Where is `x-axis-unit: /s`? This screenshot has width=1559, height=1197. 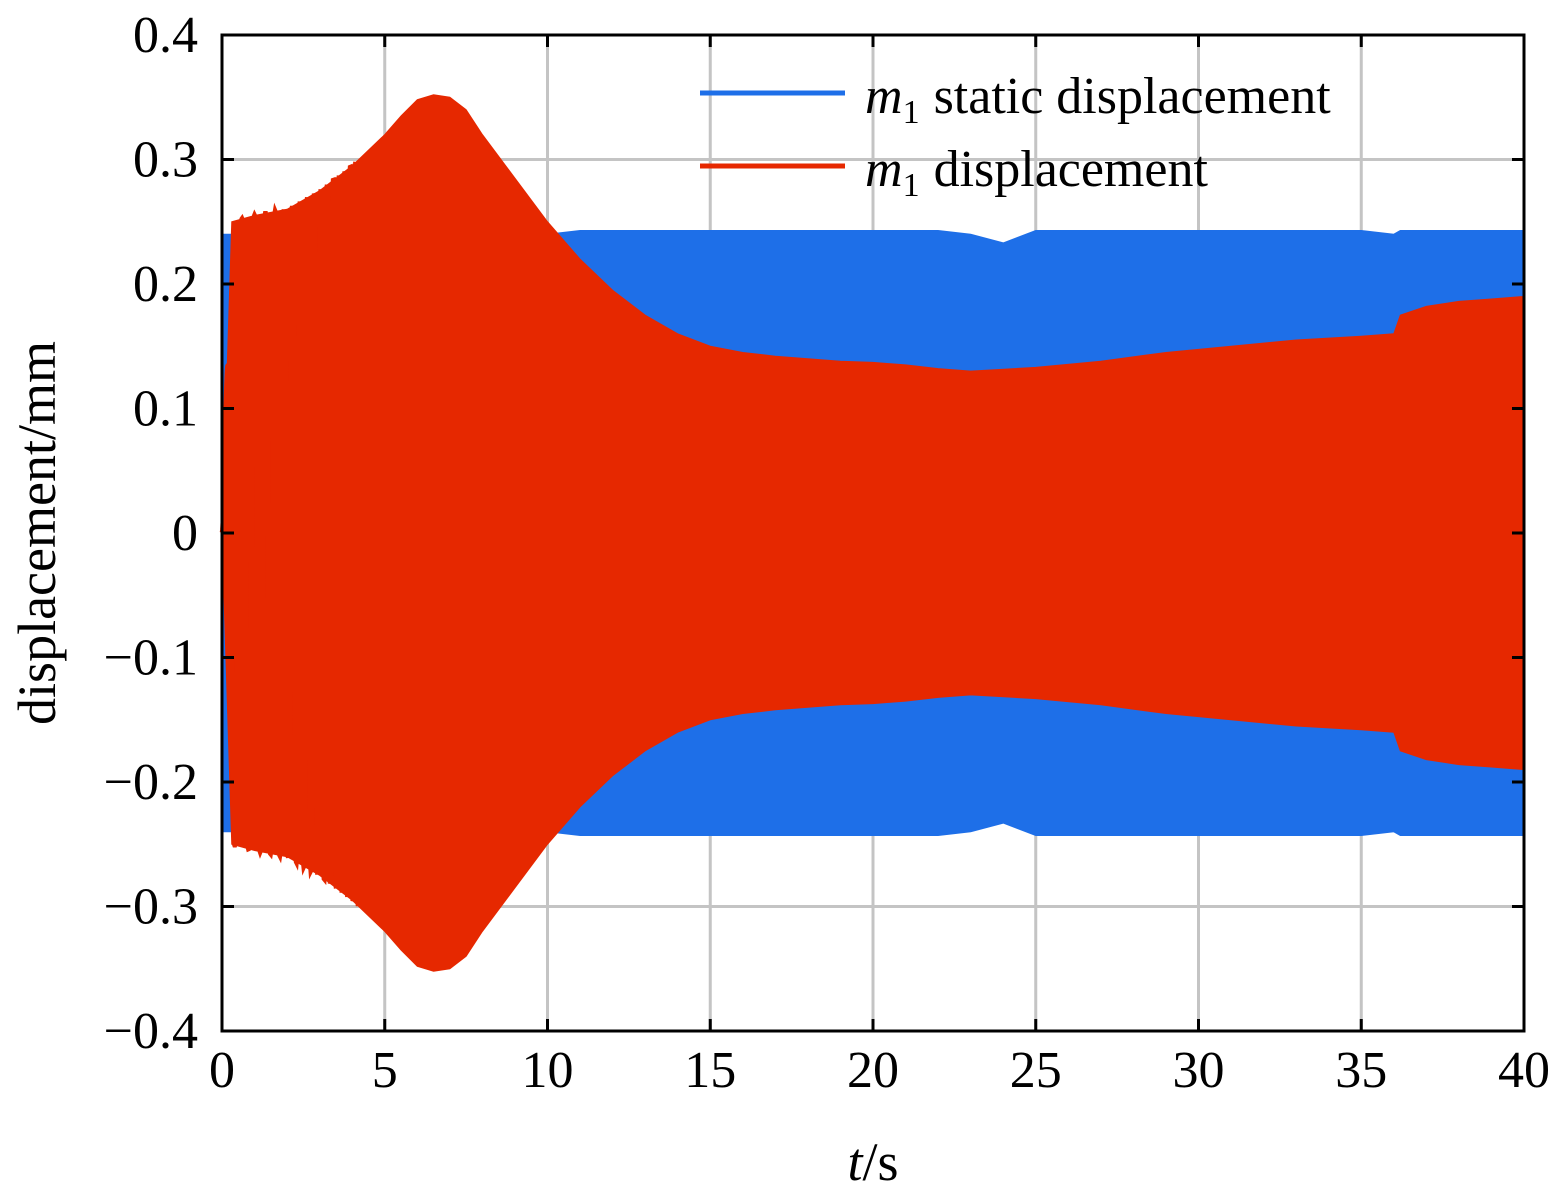
x-axis-unit: /s is located at coordinates (880, 1162).